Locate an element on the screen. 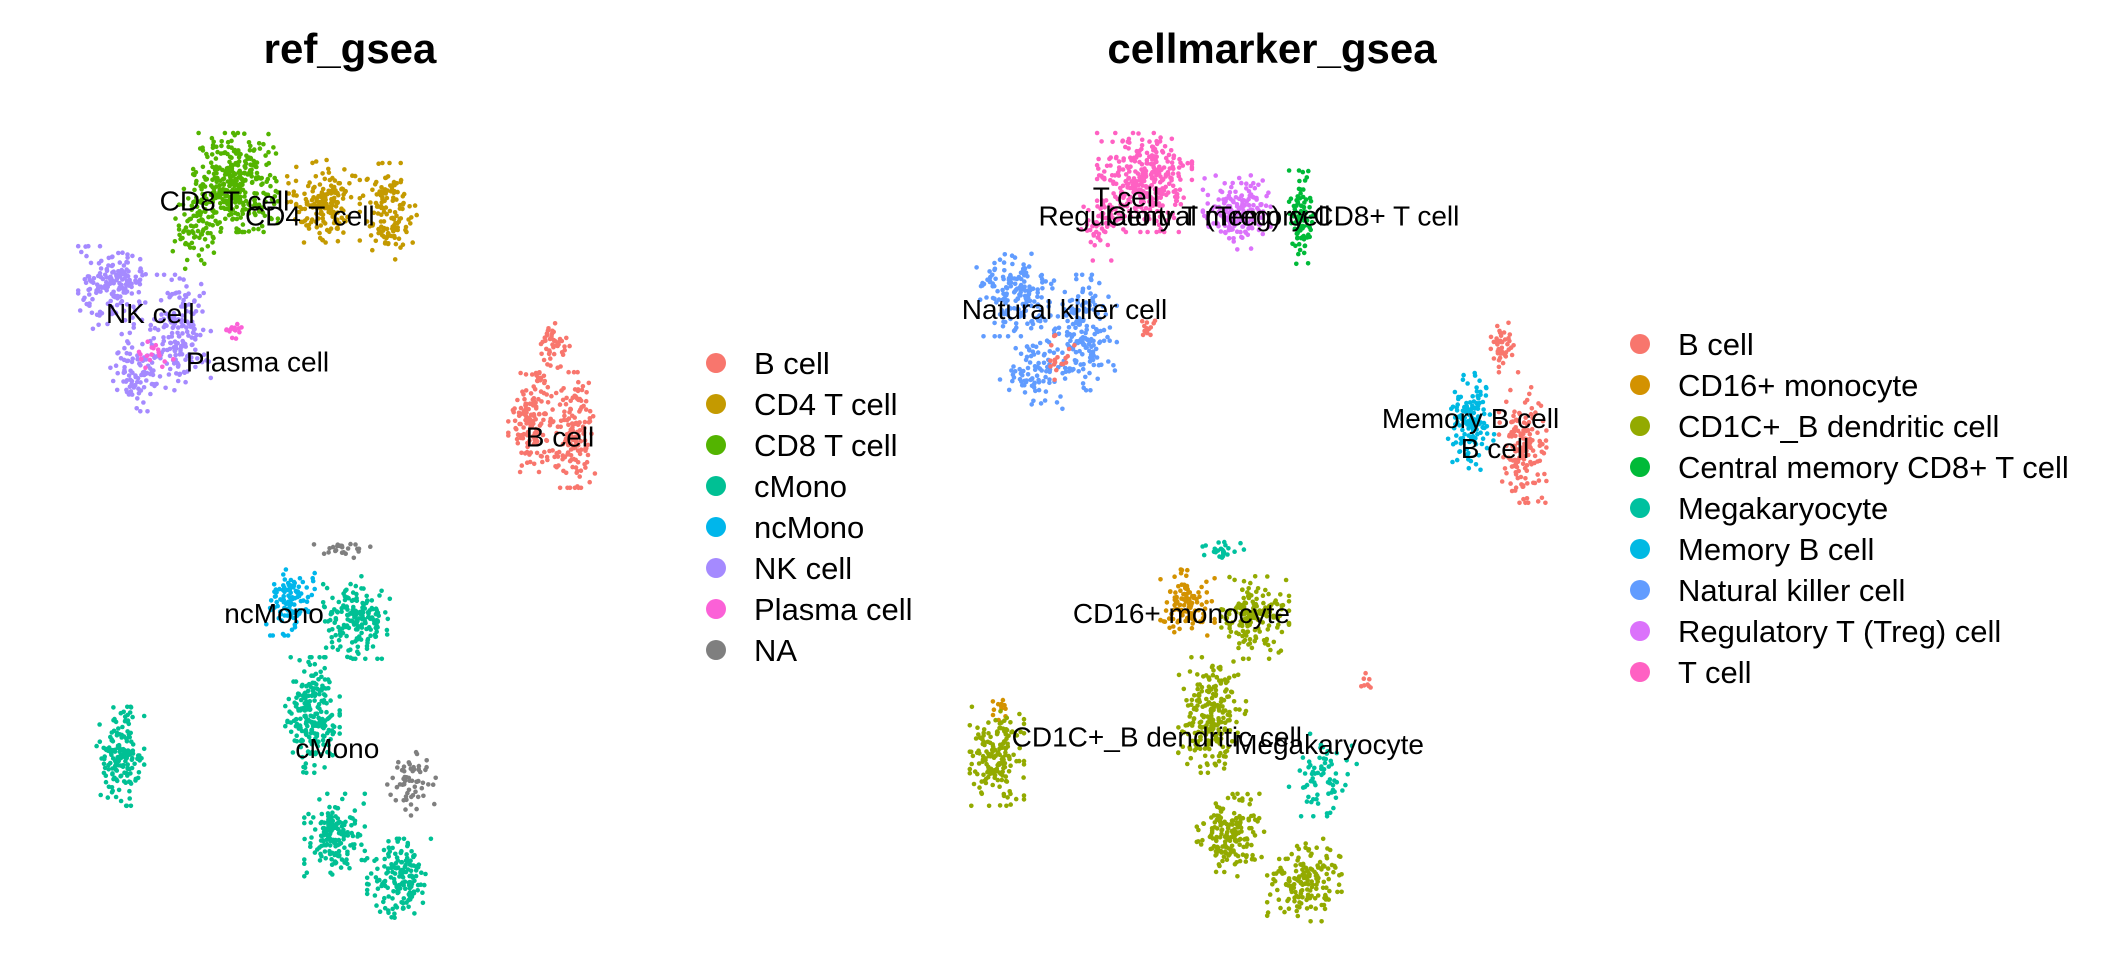 This screenshot has width=2112, height=960. legend-label-na: NA is located at coordinates (775, 650).